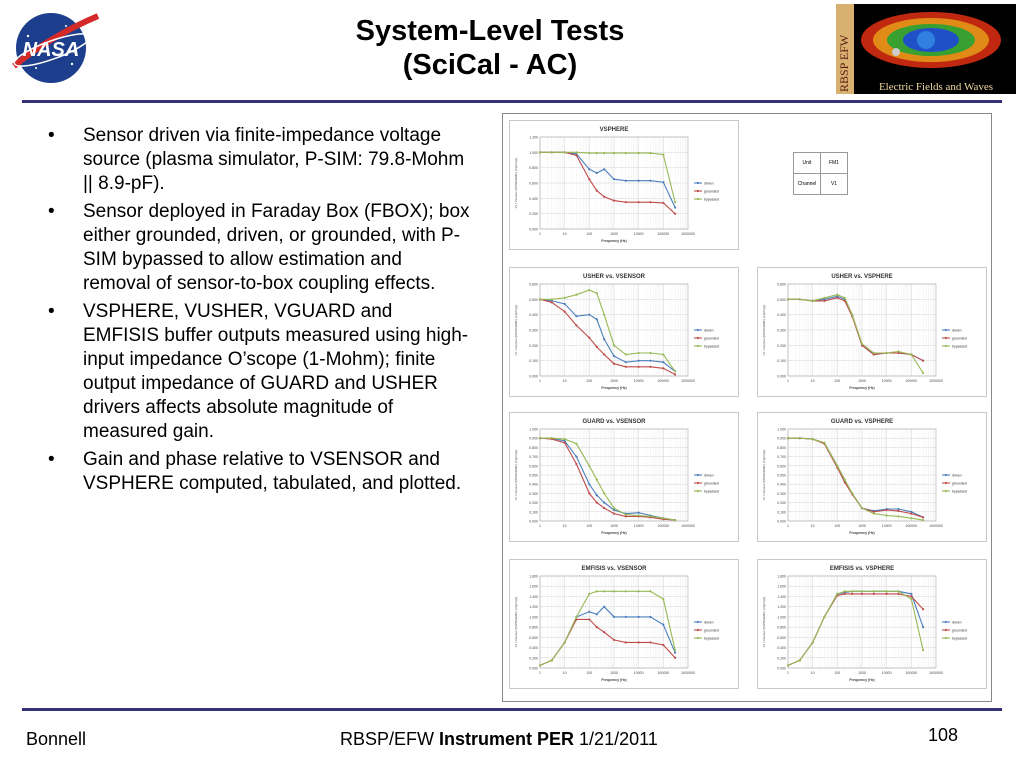 This screenshot has height=768, width=1024. What do you see at coordinates (807, 163) in the screenshot?
I see `info-table-cell: Unit` at bounding box center [807, 163].